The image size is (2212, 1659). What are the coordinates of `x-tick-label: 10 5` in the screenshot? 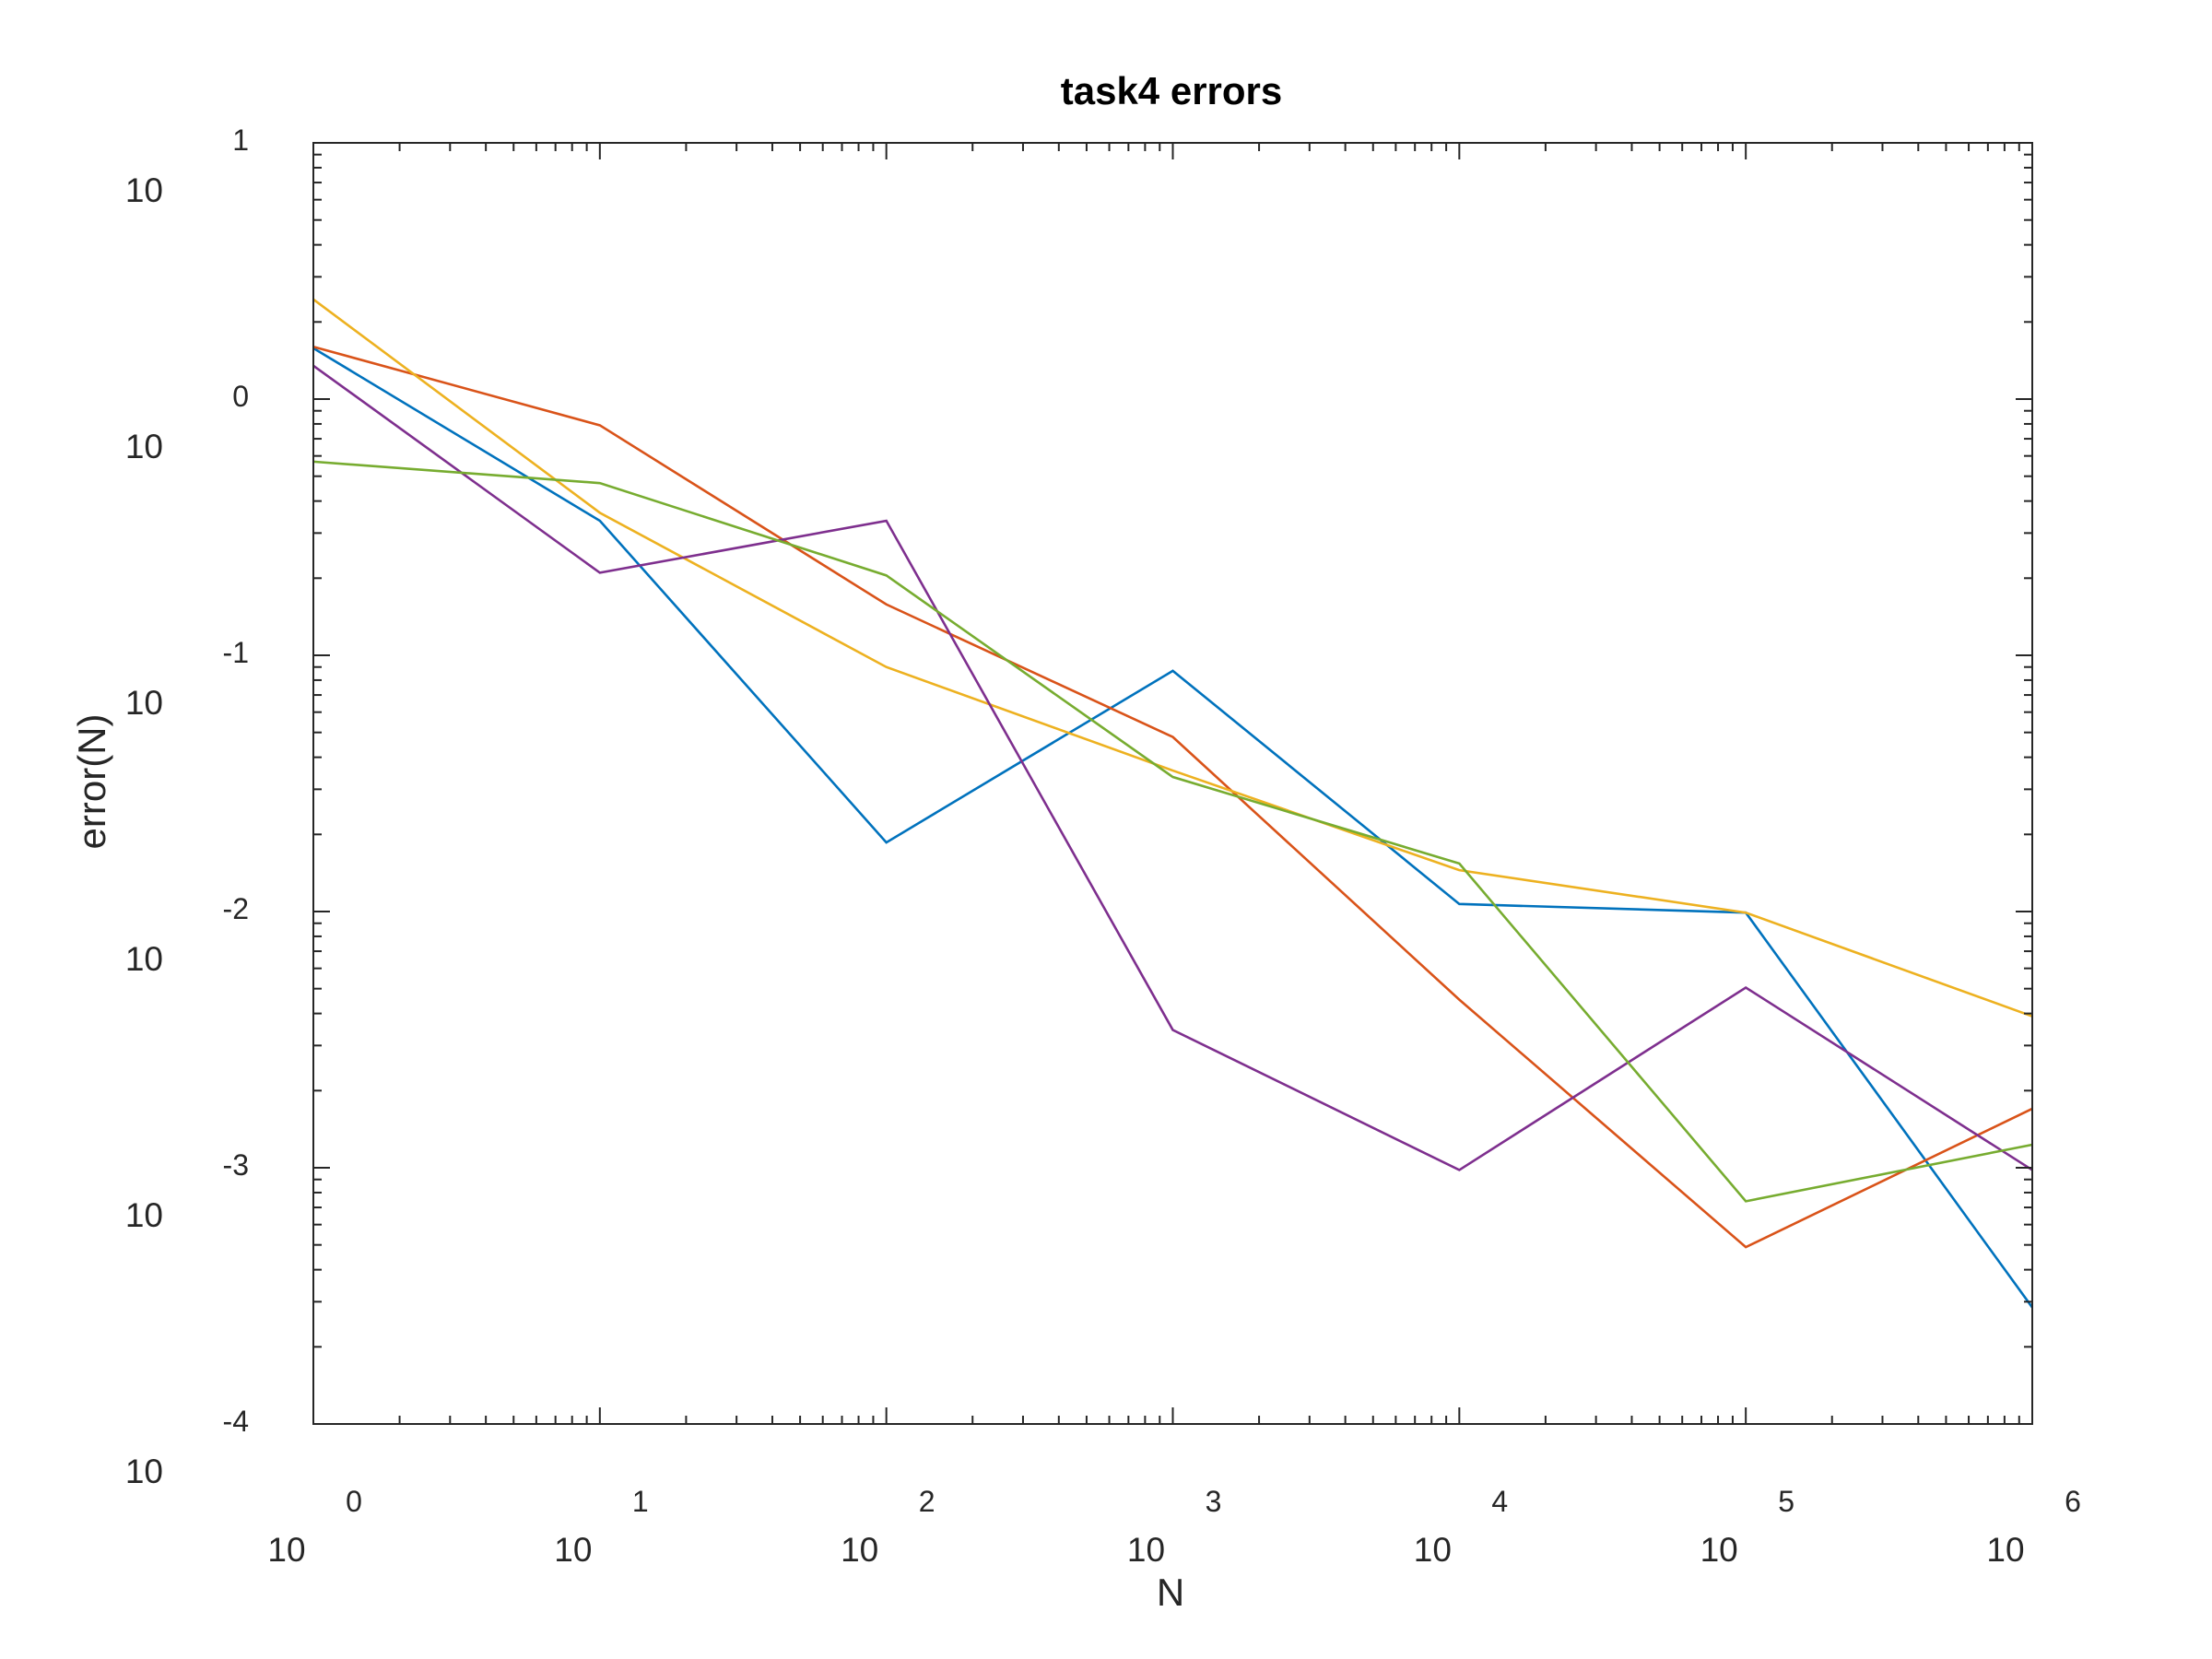 It's located at (1747, 1527).